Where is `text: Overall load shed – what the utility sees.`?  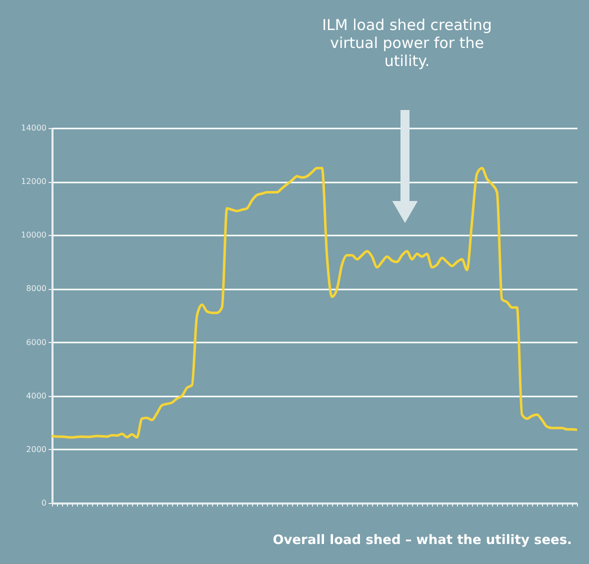 text: Overall load shed – what the utility sees. is located at coordinates (422, 540).